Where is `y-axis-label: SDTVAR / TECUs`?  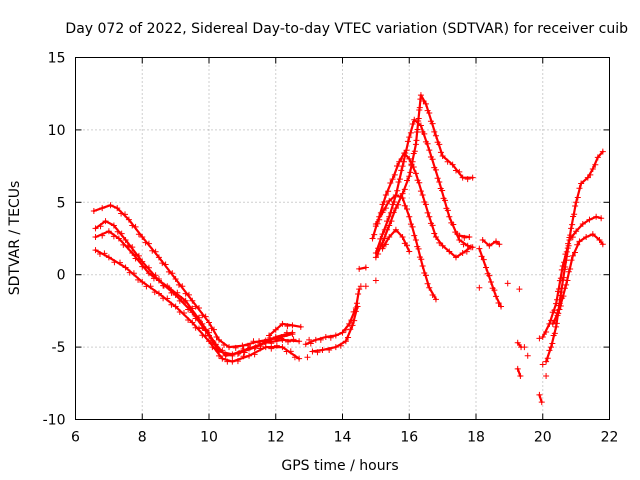 y-axis-label: SDTVAR / TECUs is located at coordinates (15, 238).